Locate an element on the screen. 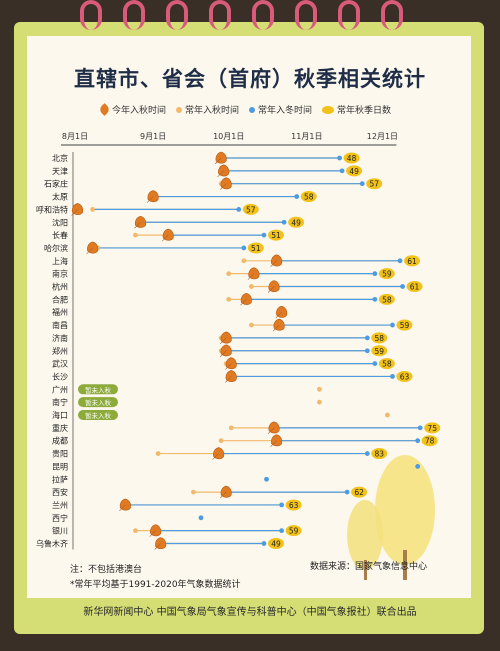 The width and height of the screenshot is (500, 651). legend-item-days: 常年秋季日数 is located at coordinates (356, 109).